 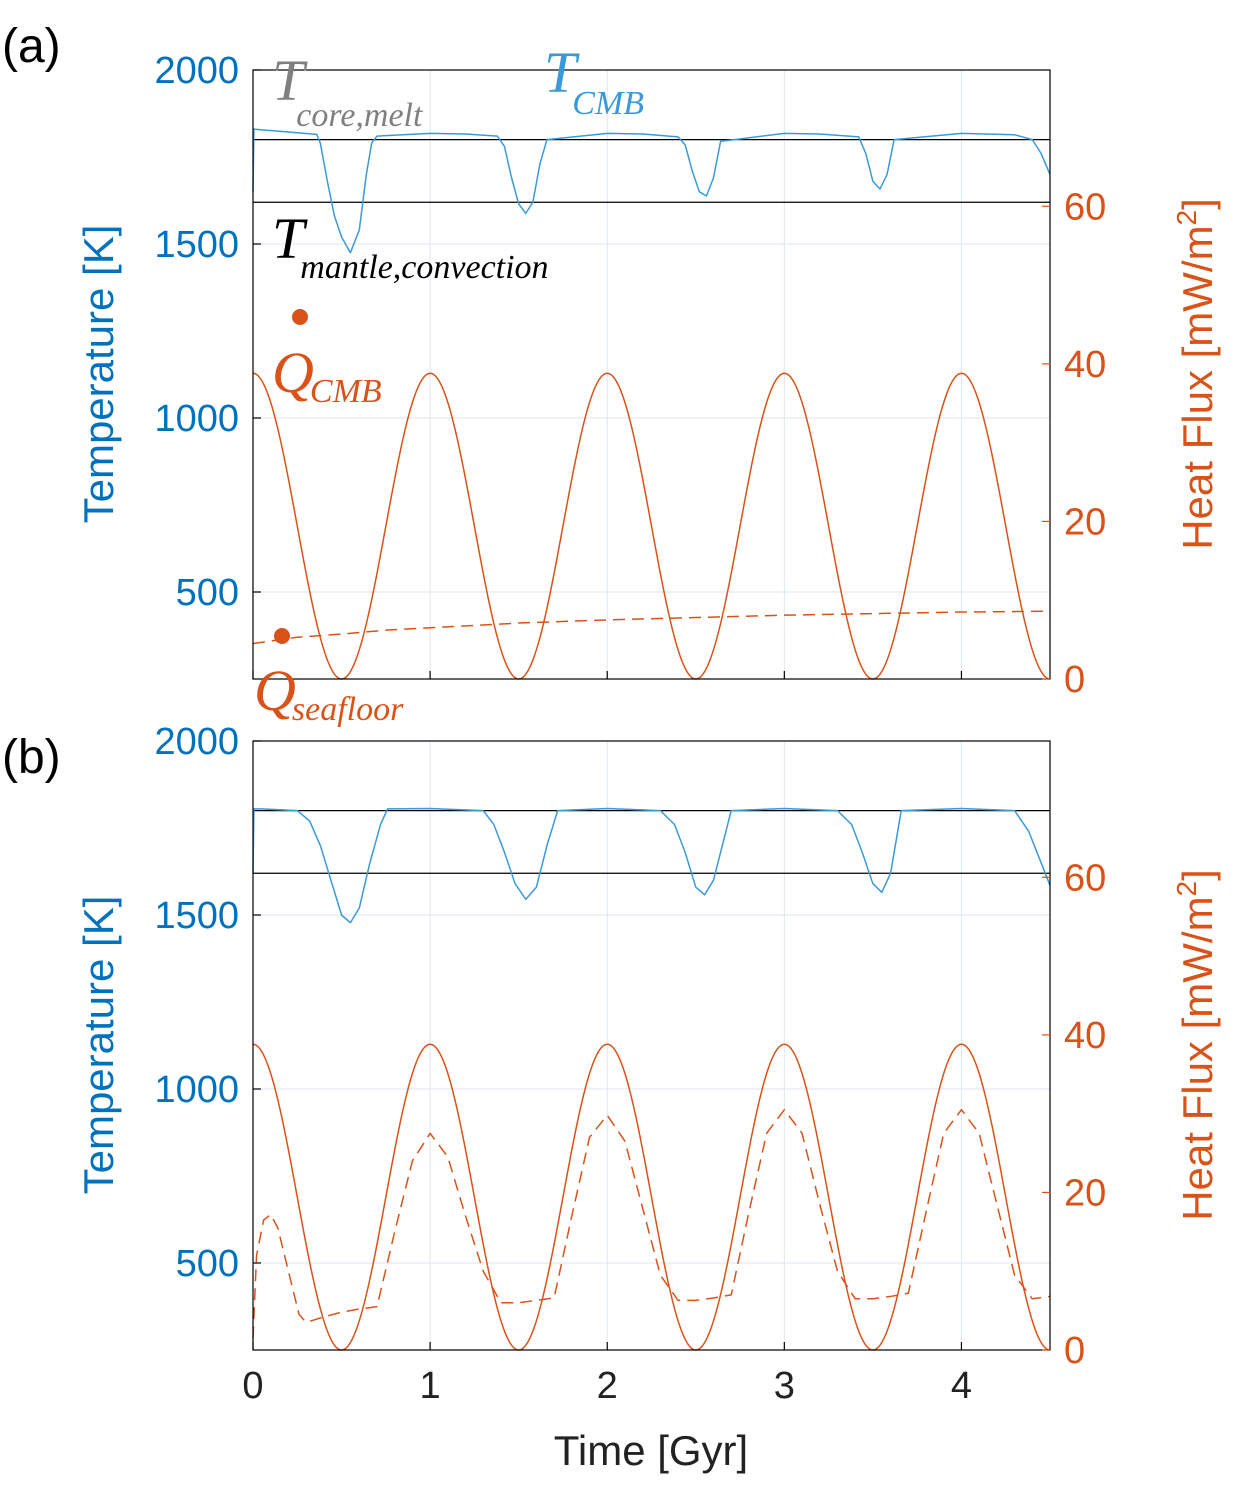 What do you see at coordinates (1085, 207) in the screenshot?
I see `panel-a-right-tick-label-60: 60` at bounding box center [1085, 207].